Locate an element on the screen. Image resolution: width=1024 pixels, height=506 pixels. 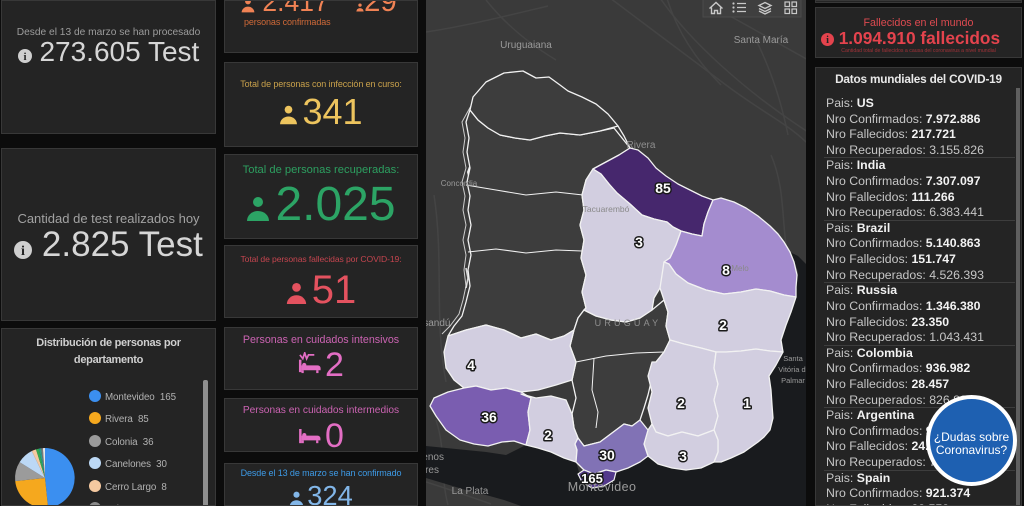
svg-text: Tacuarembó is located at coordinates (606, 209).